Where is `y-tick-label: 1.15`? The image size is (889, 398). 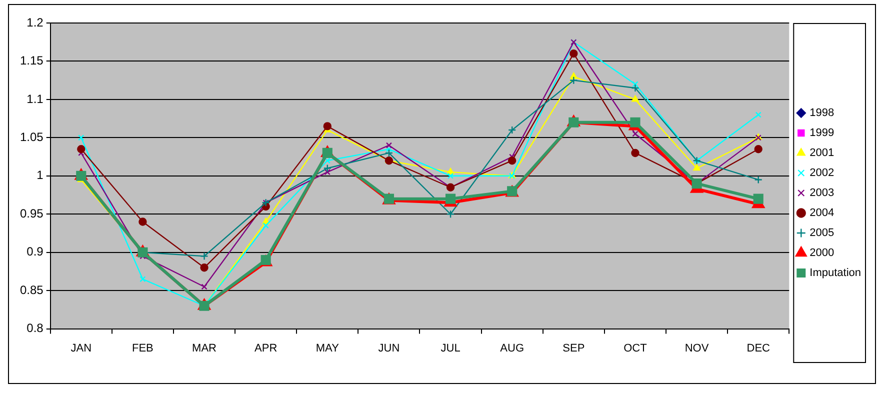 y-tick-label: 1.15 is located at coordinates (32, 61).